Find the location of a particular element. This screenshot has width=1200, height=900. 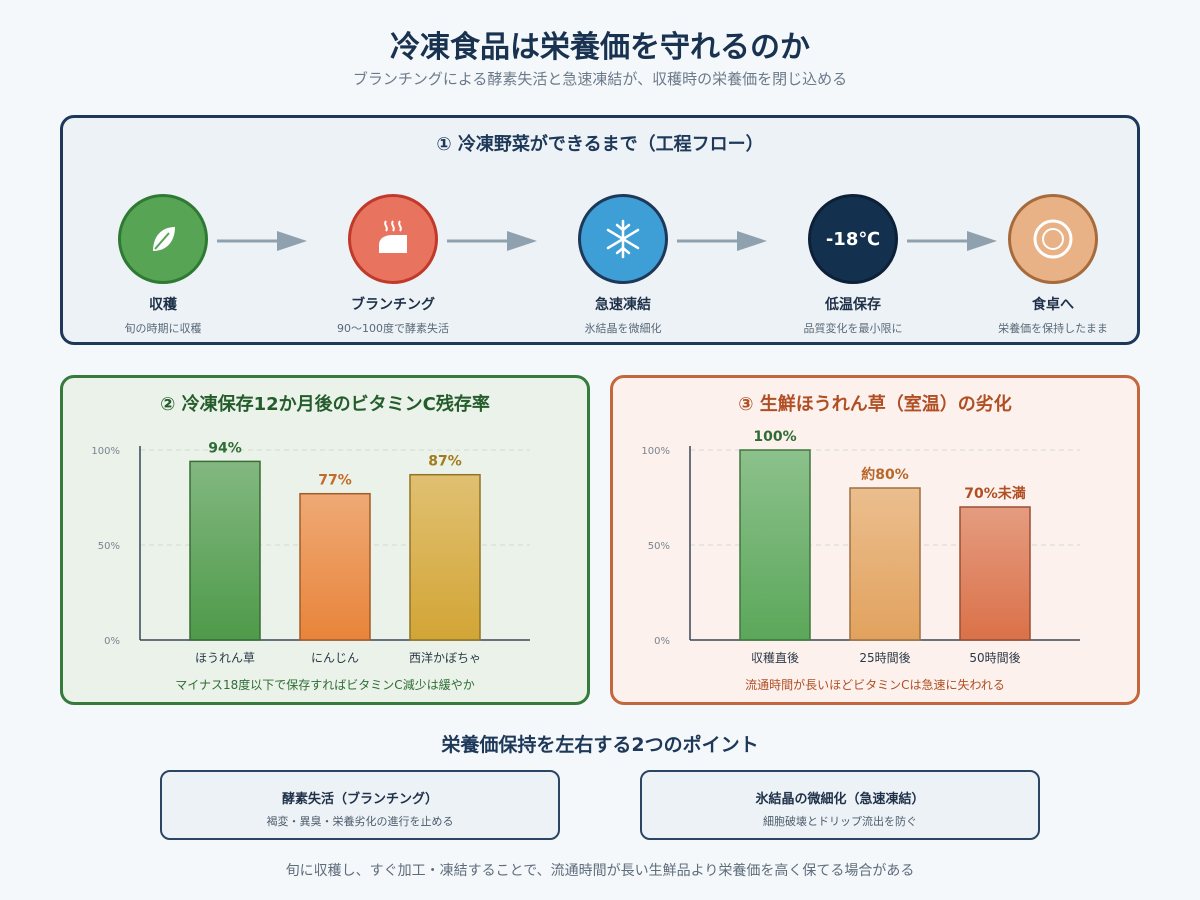

vitamin-c-frozen-chart: 0% 50% 100% 94% ほうれん草 77% にんじん 87% 西洋かぼちゃ is located at coordinates (310, 552).